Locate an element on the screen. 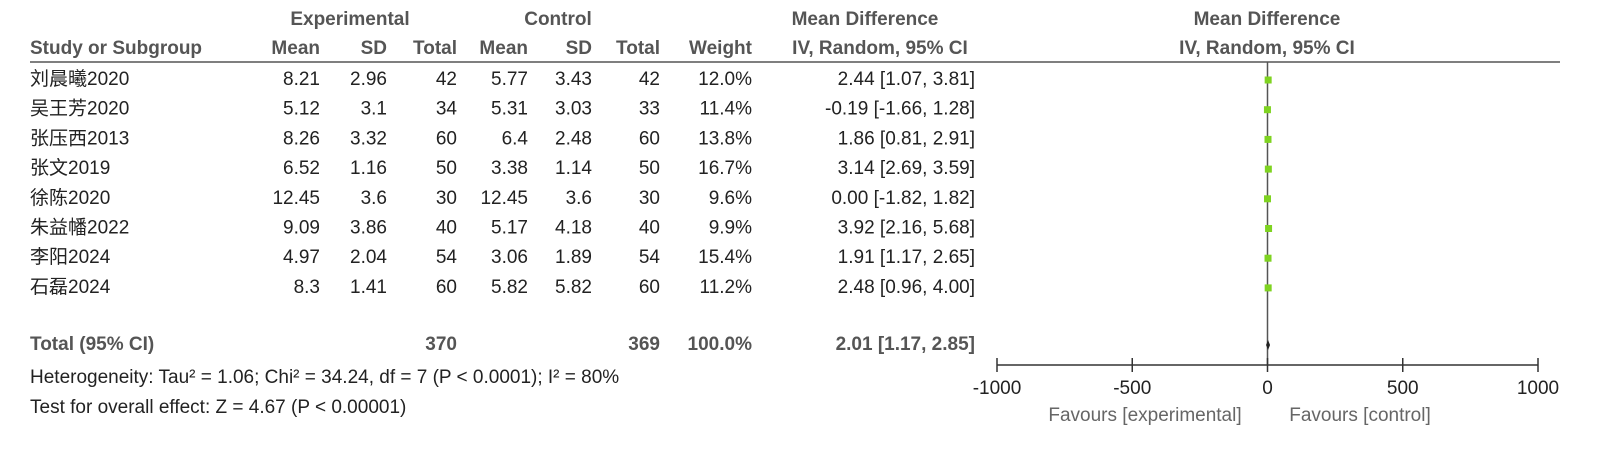 This screenshot has width=1600, height=449. study-name: 李阳2024 is located at coordinates (70, 257).